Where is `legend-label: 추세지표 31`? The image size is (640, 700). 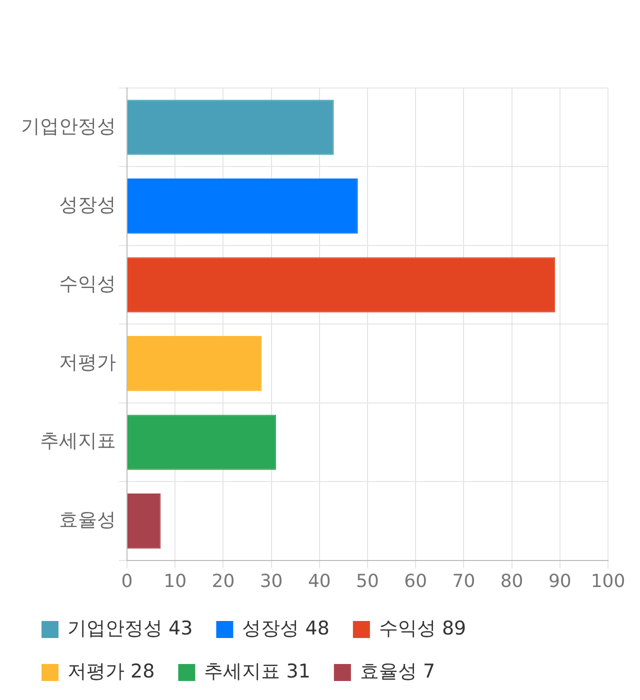
legend-label: 추세지표 31 is located at coordinates (257, 671).